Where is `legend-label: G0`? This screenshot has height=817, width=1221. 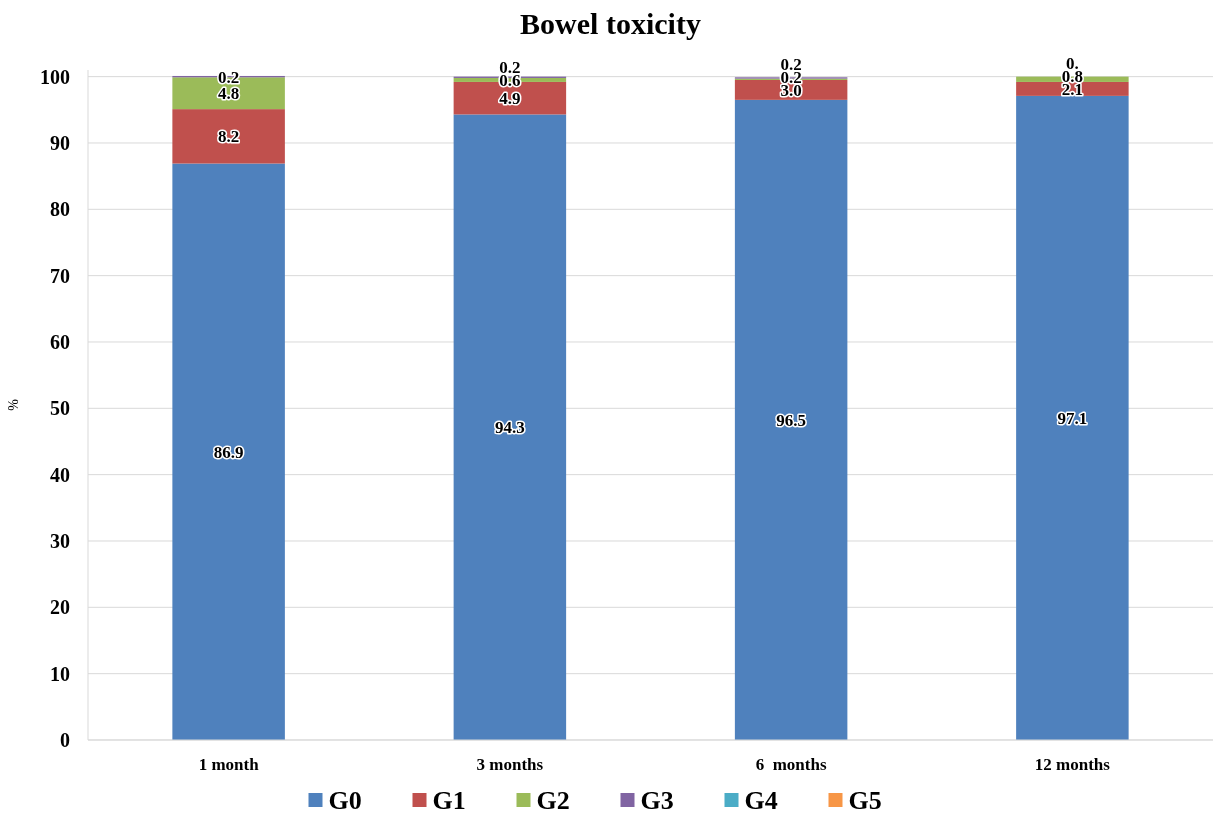 legend-label: G0 is located at coordinates (345, 800).